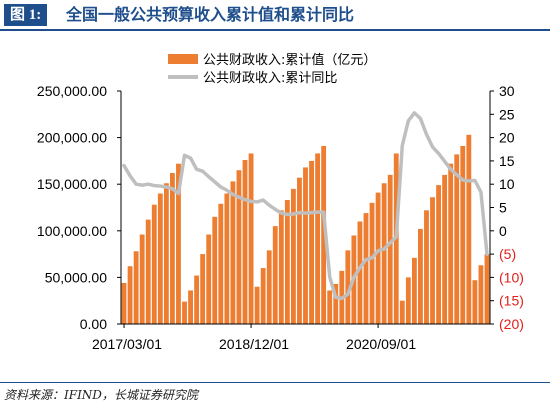  Describe the element at coordinates (381, 344) in the screenshot. I see `x-tick-label: 2020/09/01` at that location.